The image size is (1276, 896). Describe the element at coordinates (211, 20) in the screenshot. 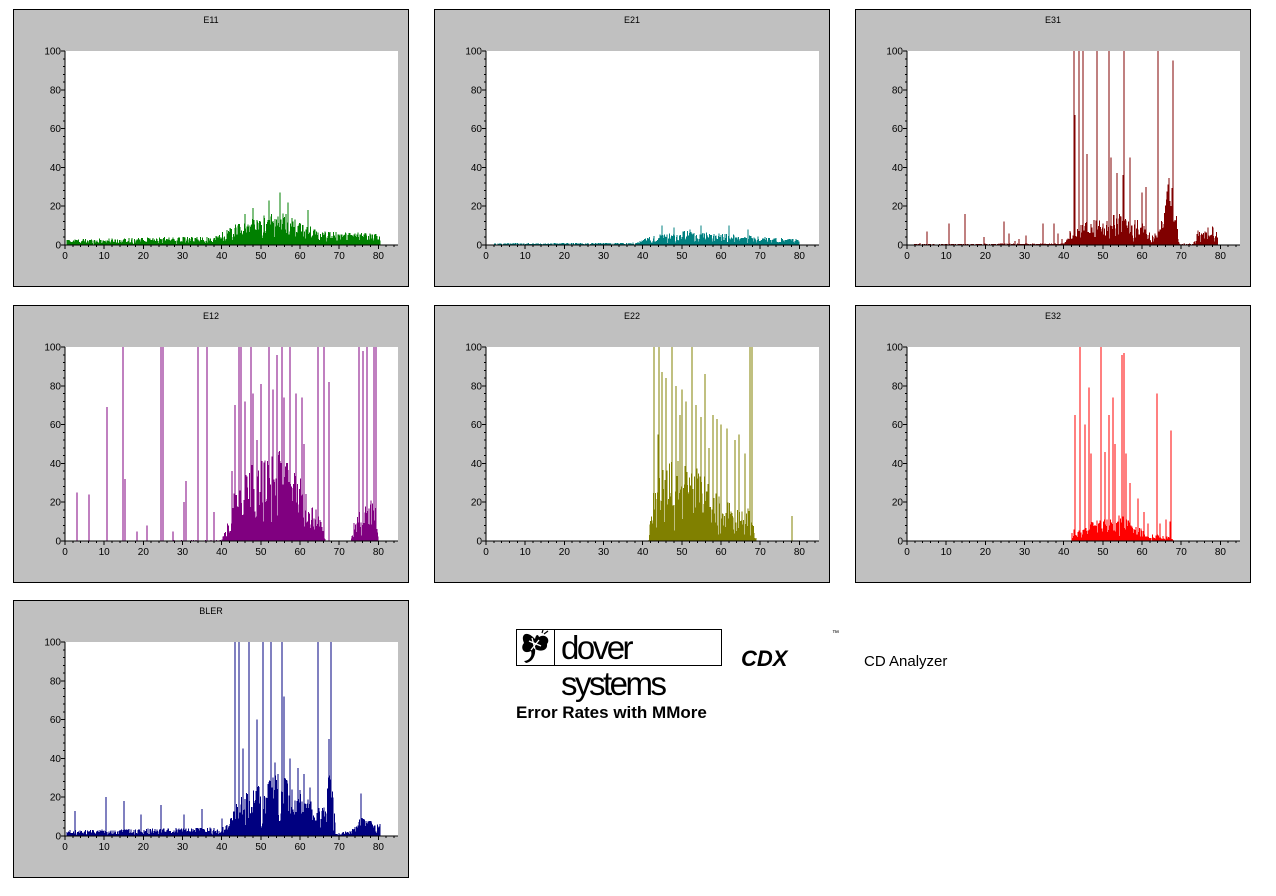

I see `chart-title: E11` at that location.